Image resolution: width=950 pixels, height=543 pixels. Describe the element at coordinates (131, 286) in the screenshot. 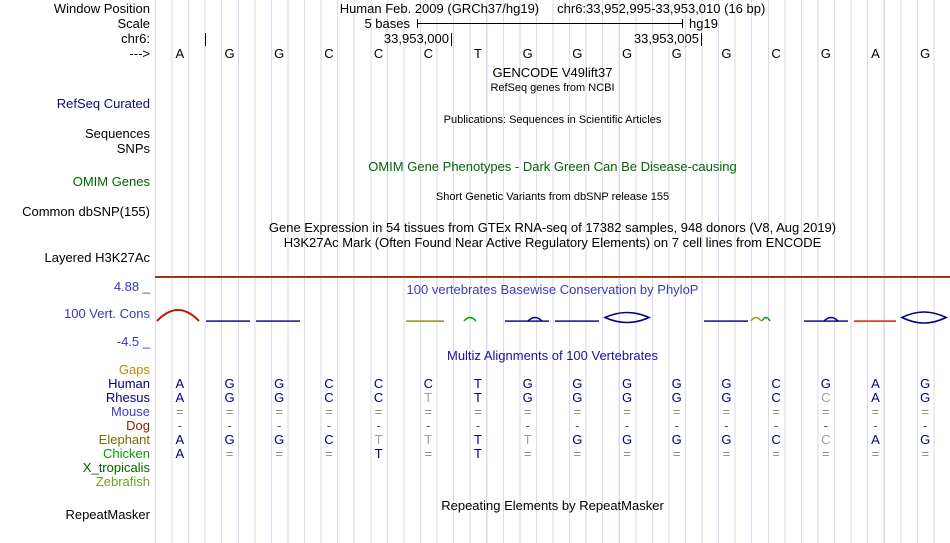

I see `left-label-cons-max: 4.88 _` at that location.